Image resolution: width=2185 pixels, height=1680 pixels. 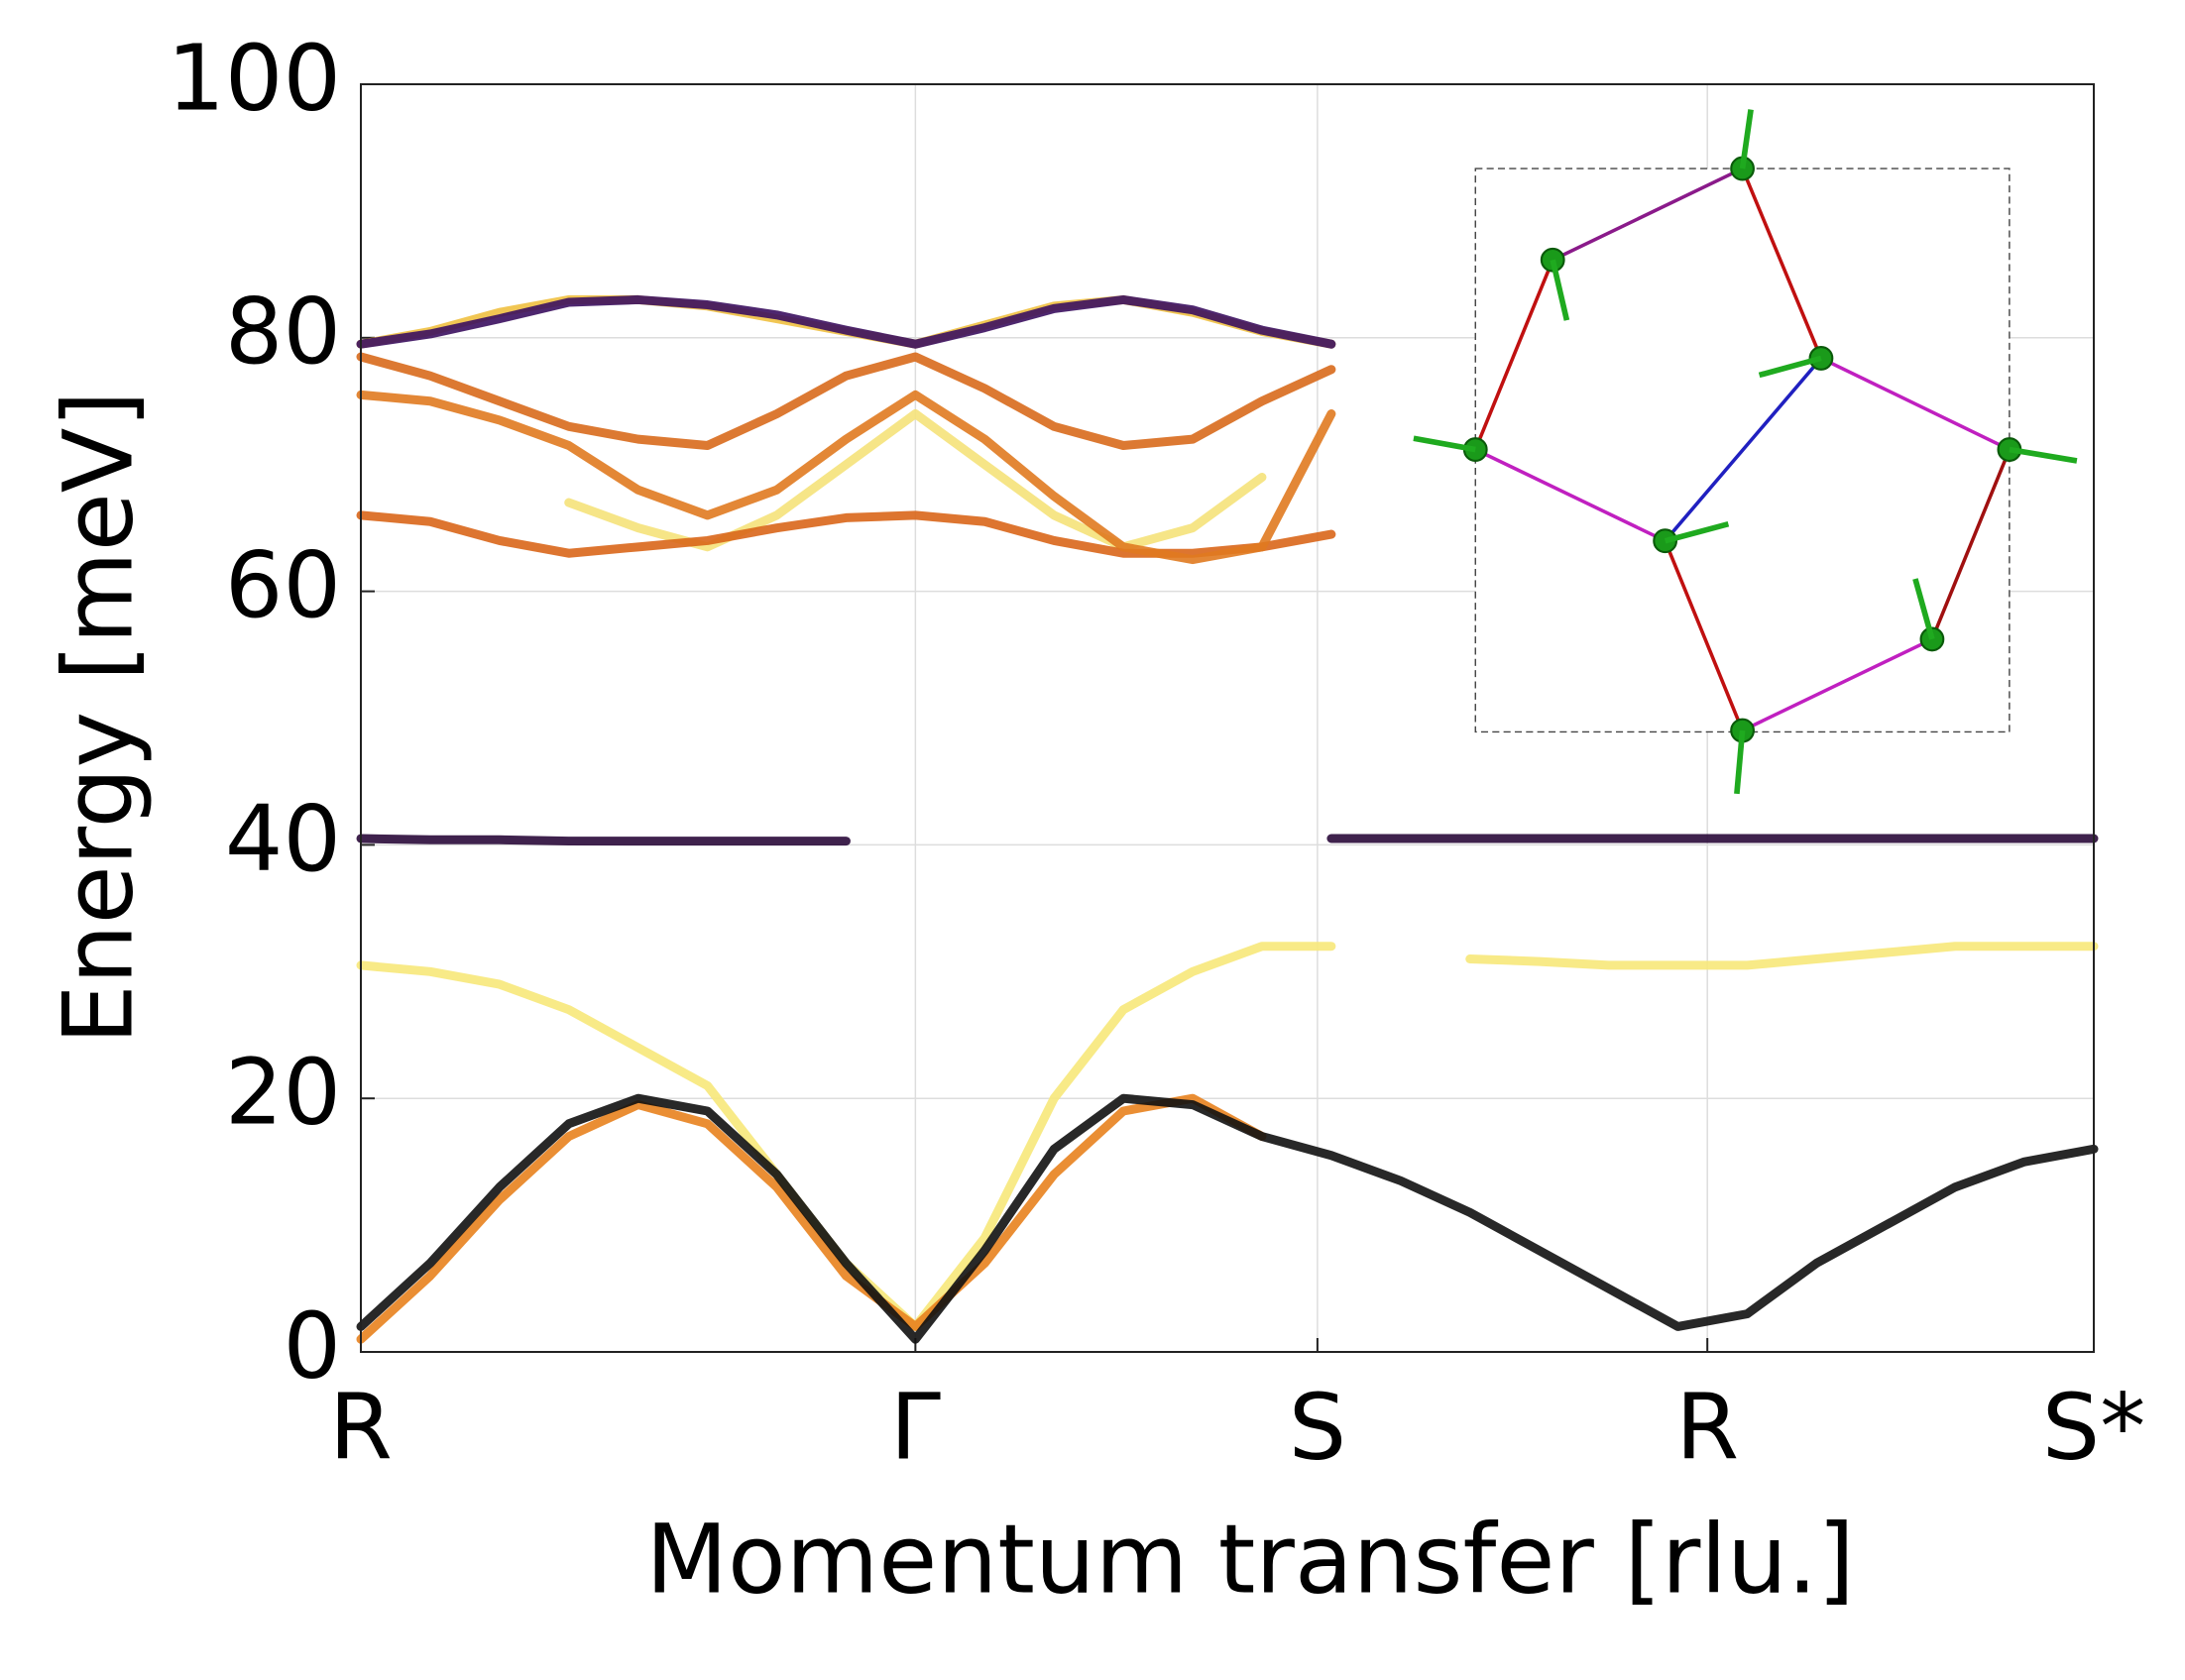 I want to click on structure-inset, so click(x=1745, y=452).